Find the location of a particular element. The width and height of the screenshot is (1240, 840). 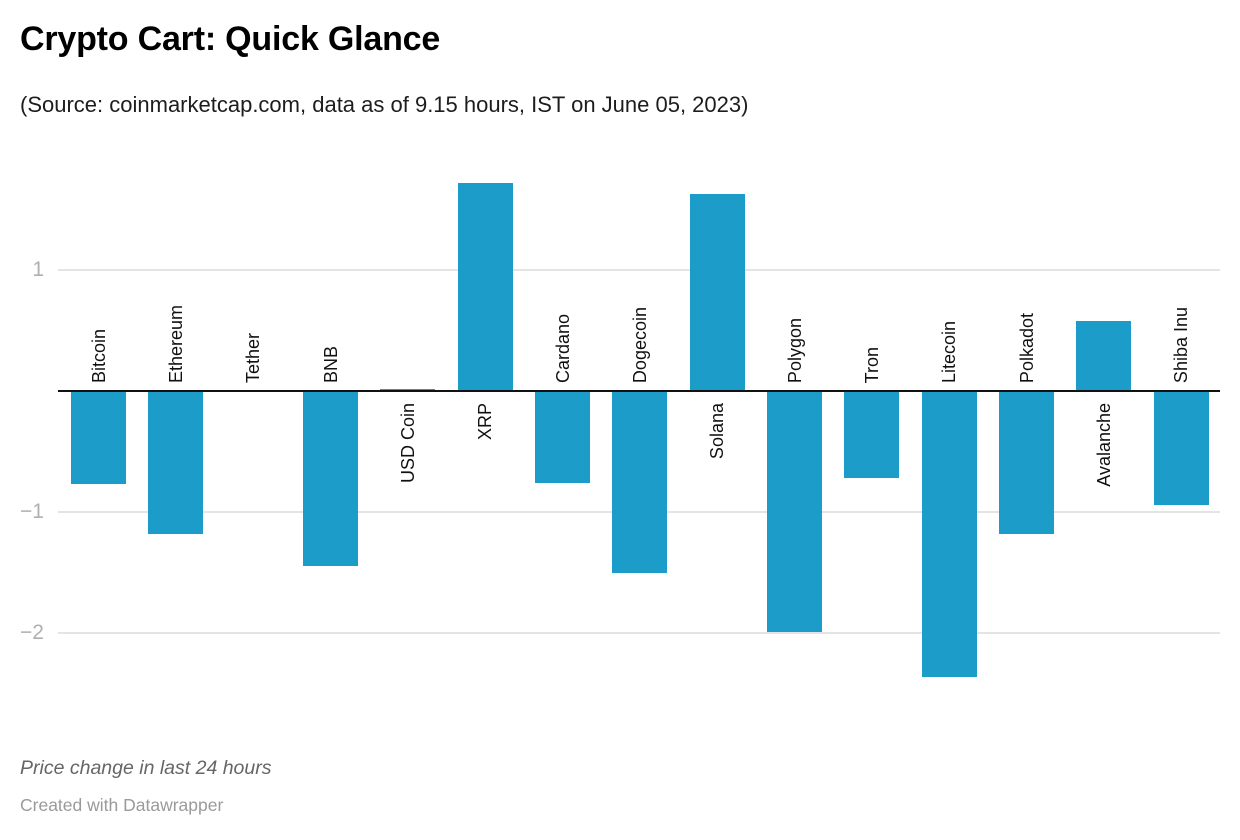

bar-shiba-inu is located at coordinates (1181, 448).